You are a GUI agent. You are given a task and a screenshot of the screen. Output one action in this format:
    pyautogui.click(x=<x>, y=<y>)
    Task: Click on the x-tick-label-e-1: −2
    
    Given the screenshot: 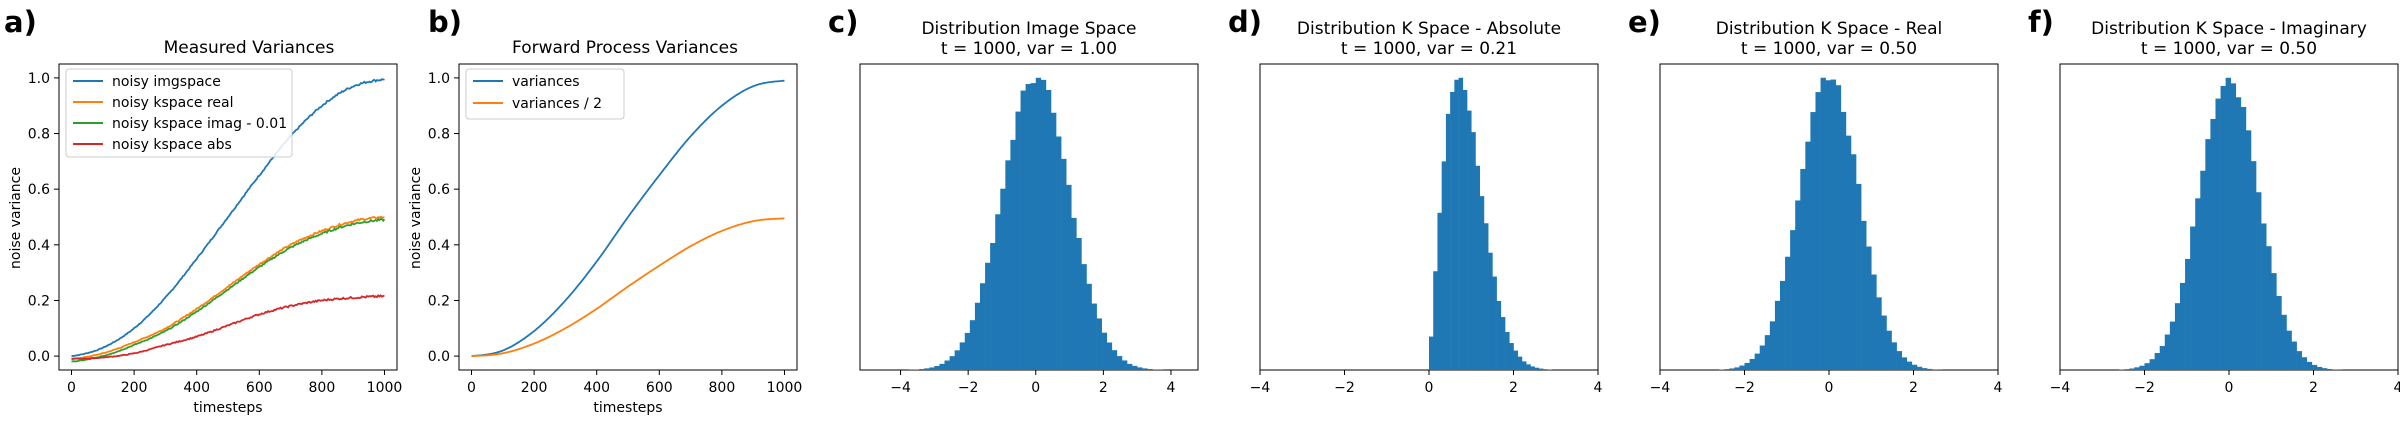 What is the action you would take?
    pyautogui.click(x=1744, y=388)
    